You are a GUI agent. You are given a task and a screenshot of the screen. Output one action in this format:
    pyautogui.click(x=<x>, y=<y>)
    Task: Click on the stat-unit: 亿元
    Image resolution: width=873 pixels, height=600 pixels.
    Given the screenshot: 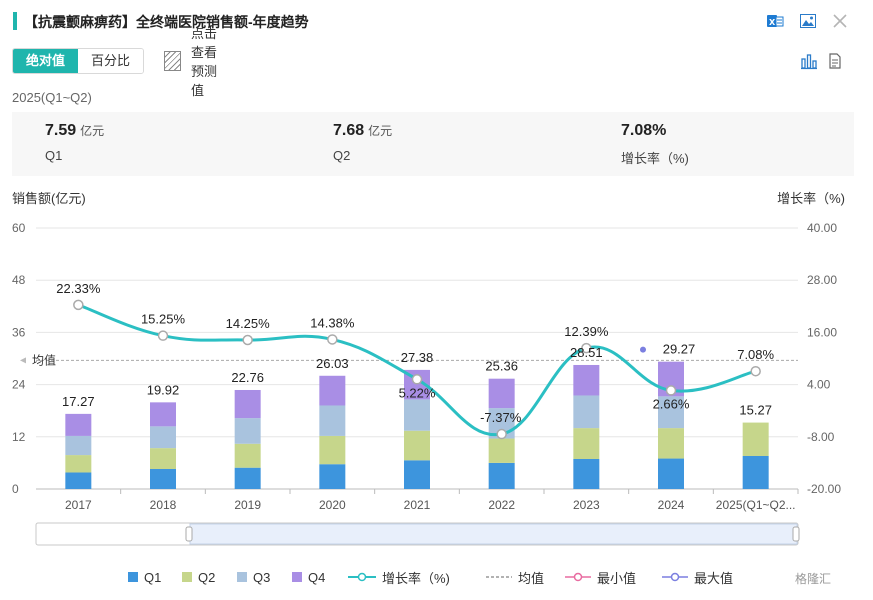 What is the action you would take?
    pyautogui.click(x=92, y=131)
    